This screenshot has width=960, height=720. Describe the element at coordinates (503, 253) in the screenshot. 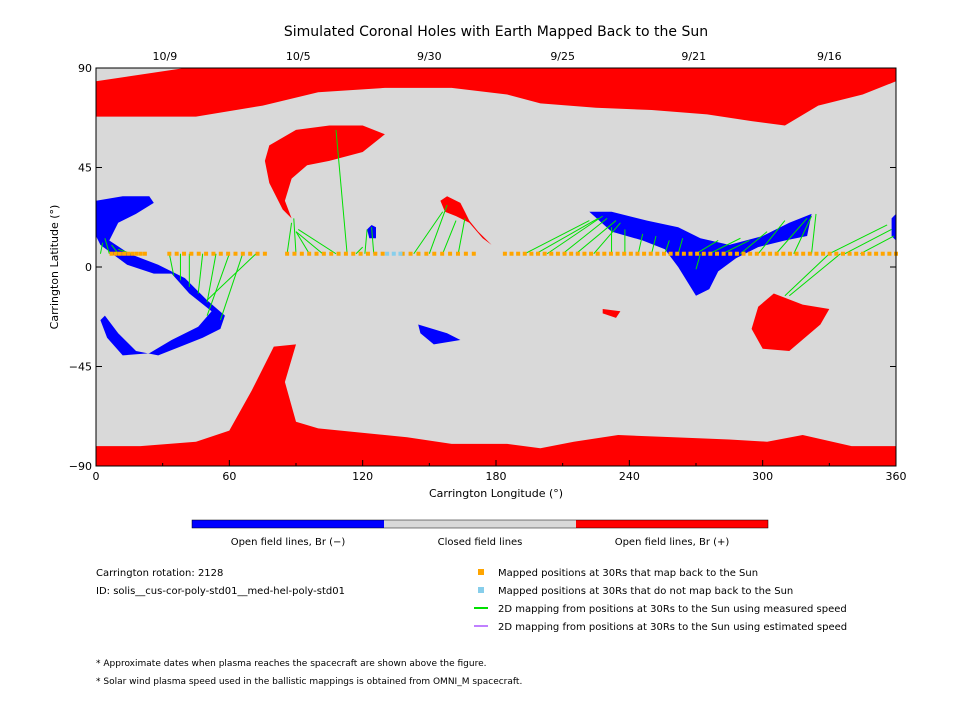

I see `mapped-points` at that location.